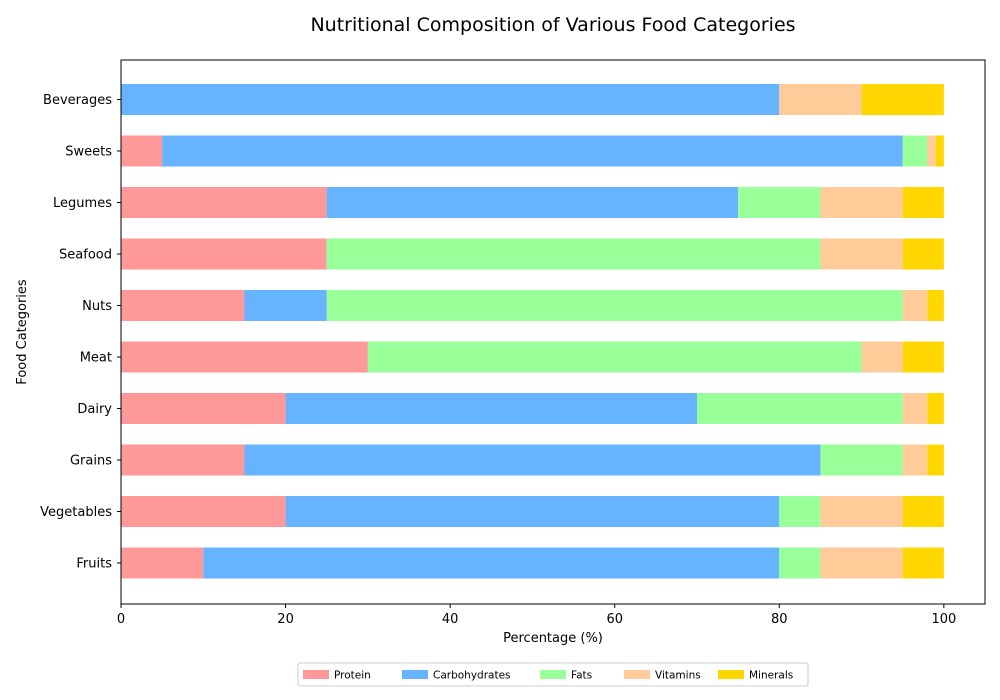 Image resolution: width=1000 pixels, height=700 pixels. What do you see at coordinates (637, 674) in the screenshot?
I see `legend-swatch-vitamins` at bounding box center [637, 674].